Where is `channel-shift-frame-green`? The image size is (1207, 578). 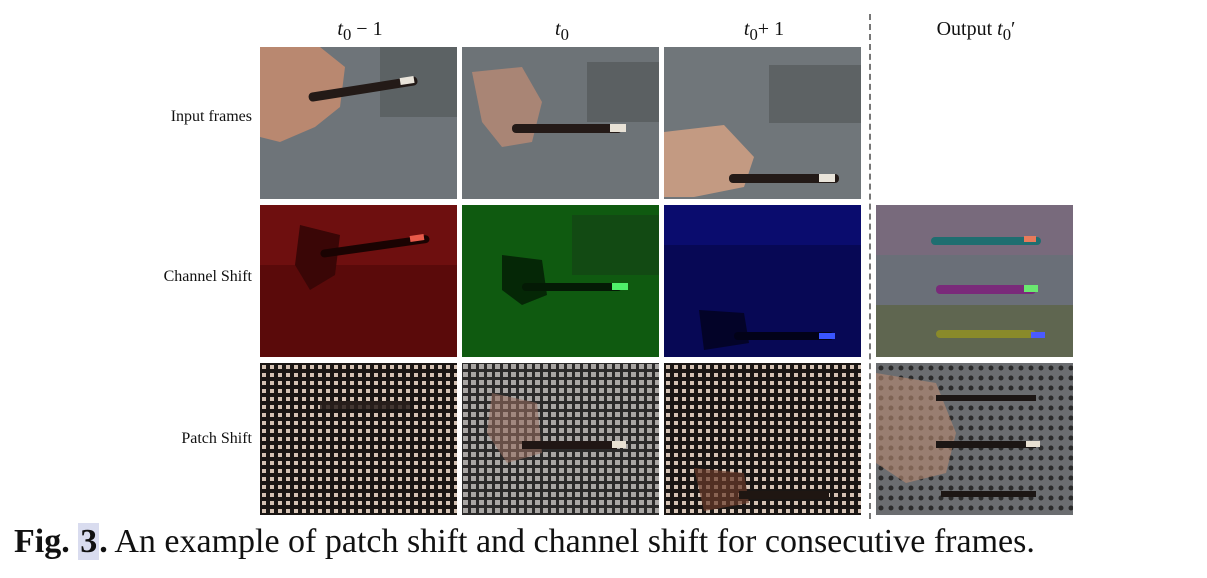 channel-shift-frame-green is located at coordinates (560, 281).